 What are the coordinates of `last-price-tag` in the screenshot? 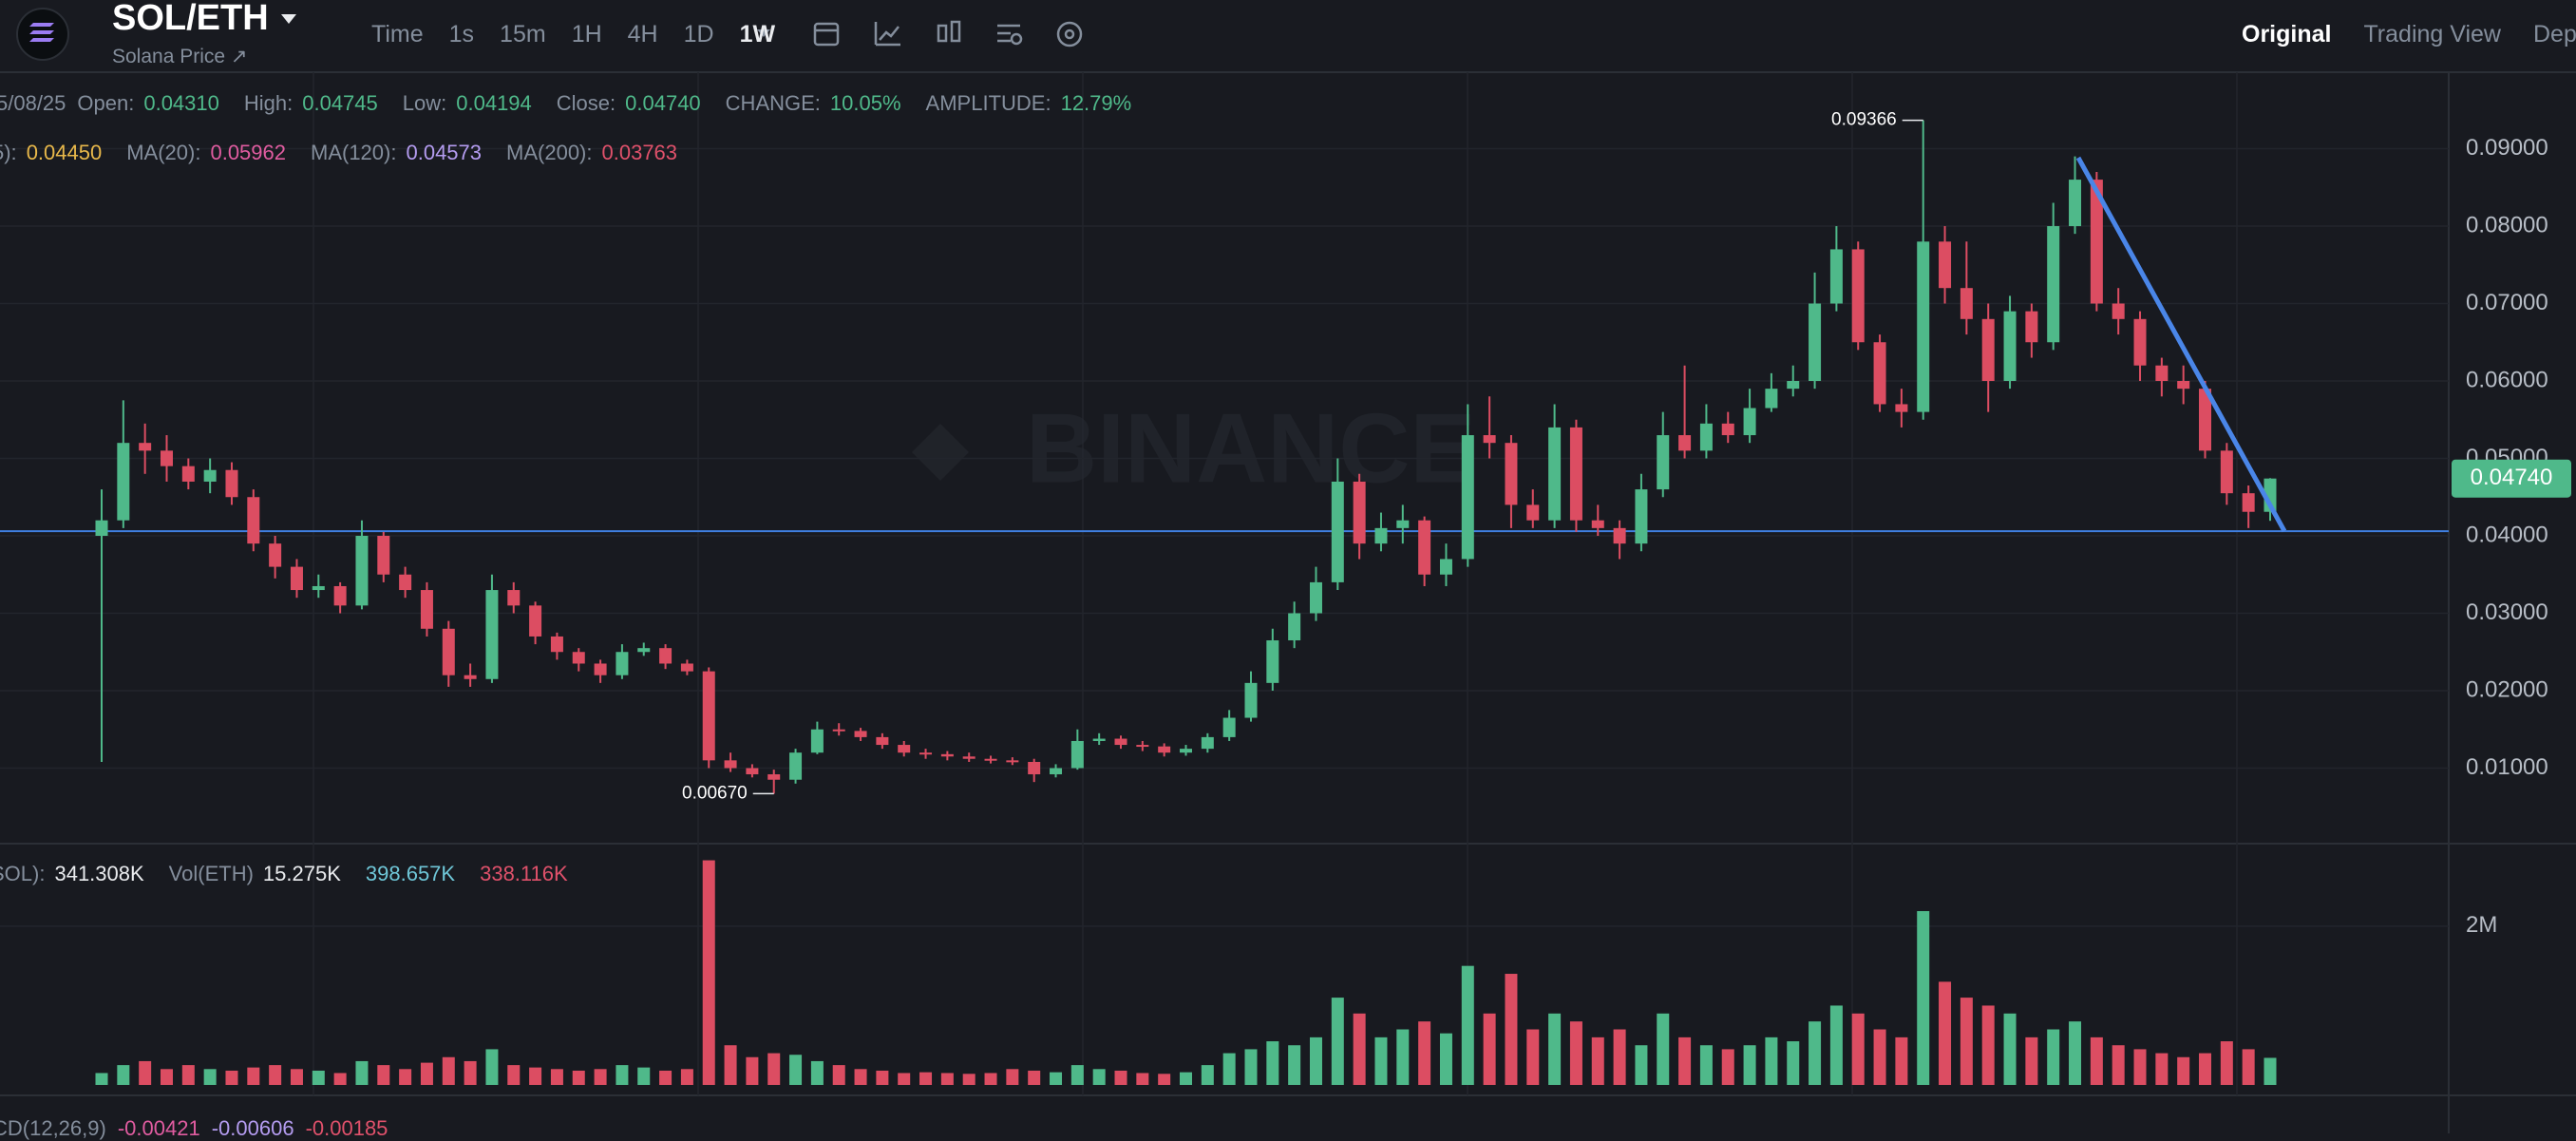 It's located at (2511, 479).